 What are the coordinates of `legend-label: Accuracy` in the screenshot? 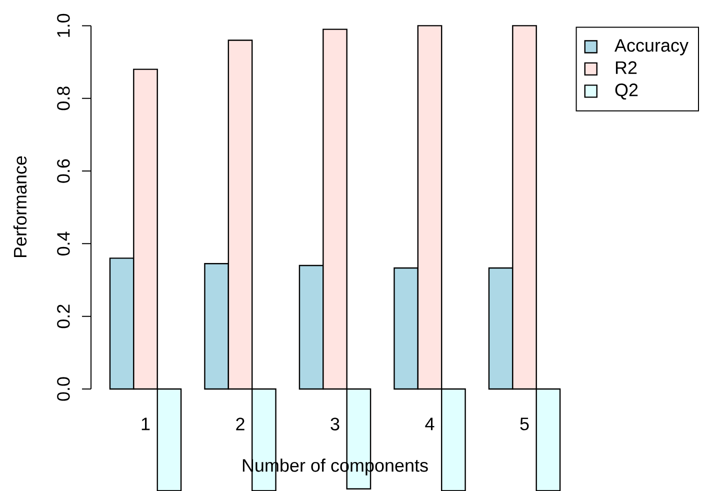 It's located at (651, 47).